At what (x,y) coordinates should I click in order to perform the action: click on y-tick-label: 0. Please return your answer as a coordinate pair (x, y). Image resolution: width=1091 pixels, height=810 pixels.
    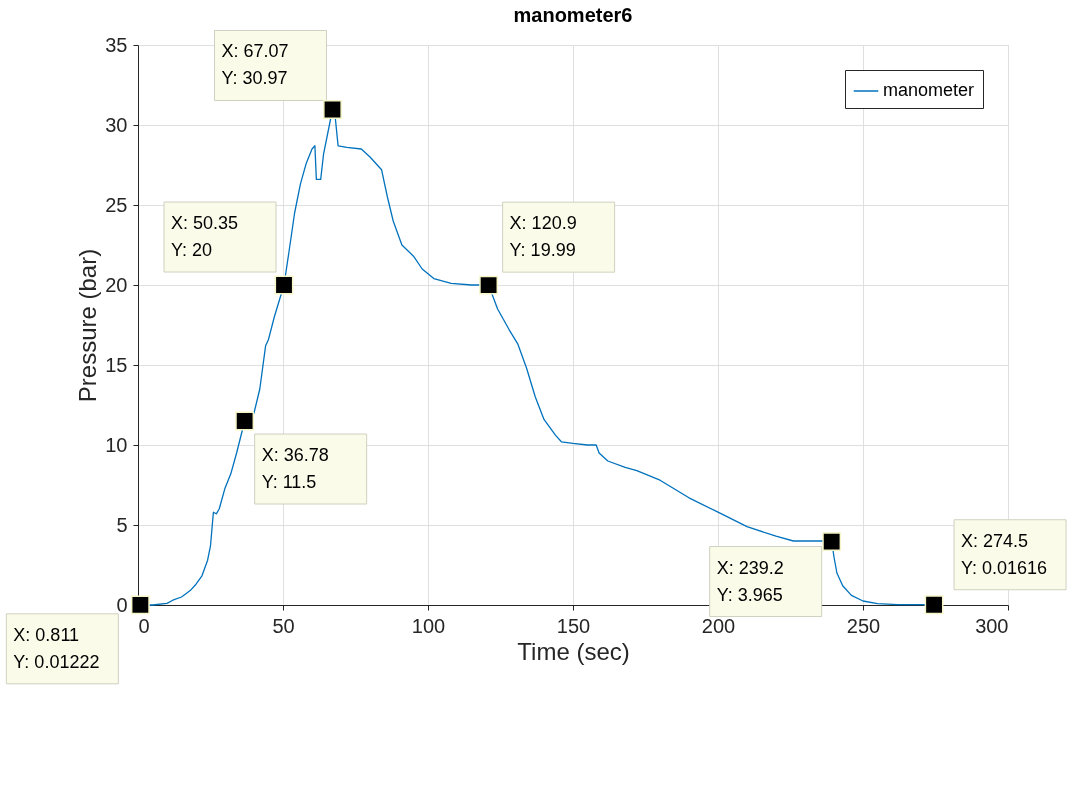
    Looking at the image, I should click on (122, 604).